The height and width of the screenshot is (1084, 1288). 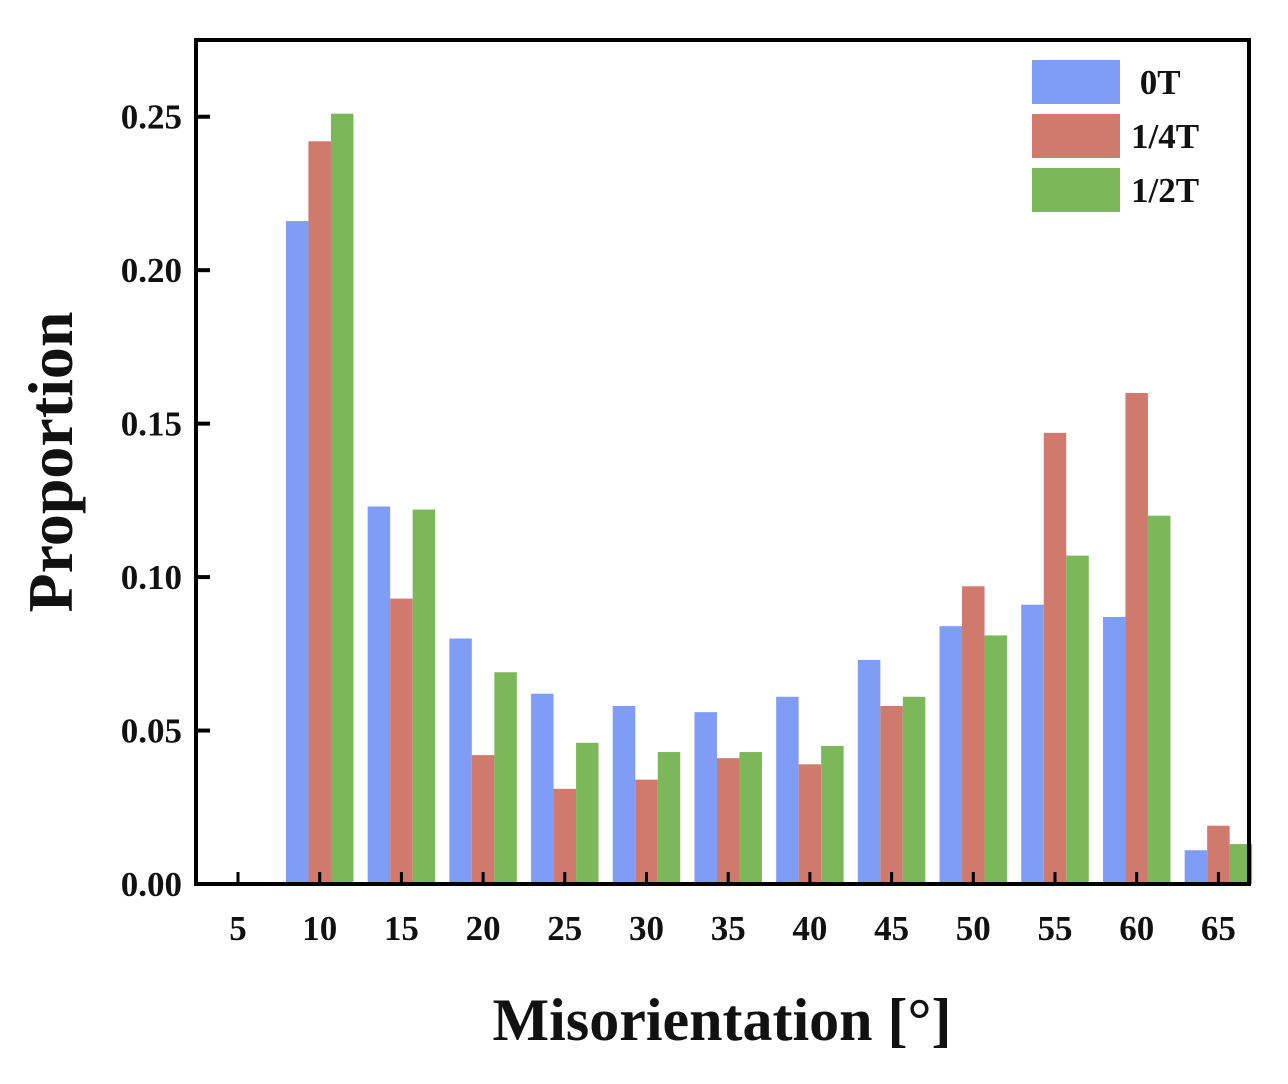 What do you see at coordinates (151, 270) in the screenshot?
I see `y-tick-label: 0.20` at bounding box center [151, 270].